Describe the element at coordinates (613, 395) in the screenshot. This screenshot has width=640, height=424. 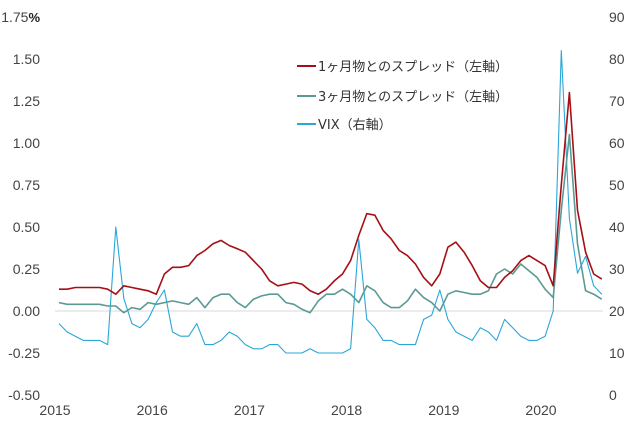
I see `right-axis-tick: 0` at that location.